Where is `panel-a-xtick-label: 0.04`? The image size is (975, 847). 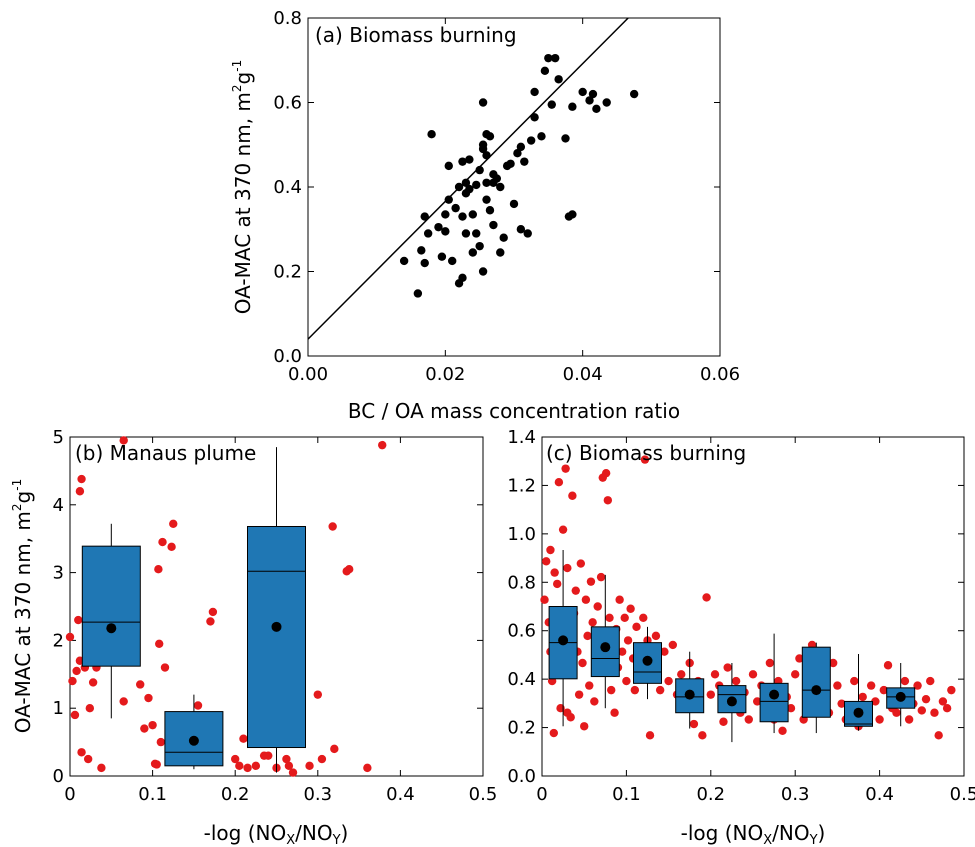
panel-a-xtick-label: 0.04 is located at coordinates (583, 374).